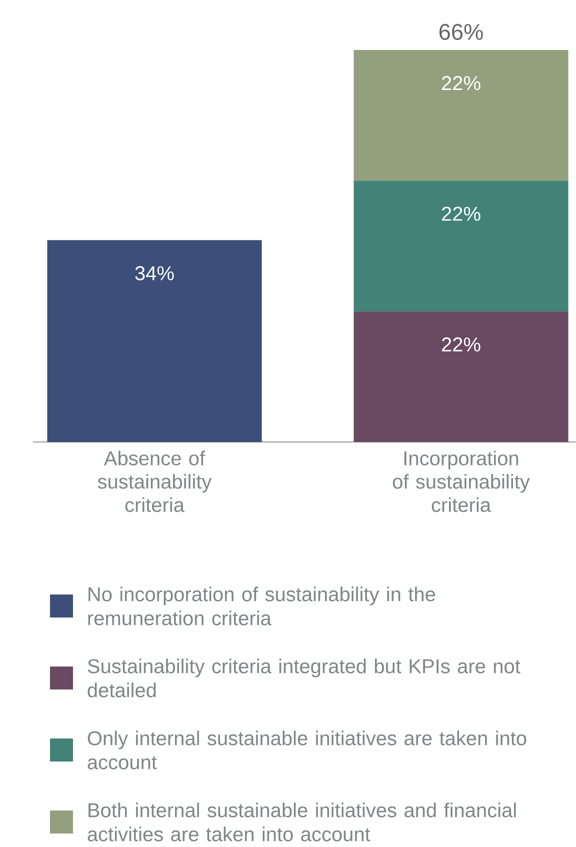 This screenshot has height=847, width=576. Describe the element at coordinates (154, 273) in the screenshot. I see `data-label: 34%` at that location.